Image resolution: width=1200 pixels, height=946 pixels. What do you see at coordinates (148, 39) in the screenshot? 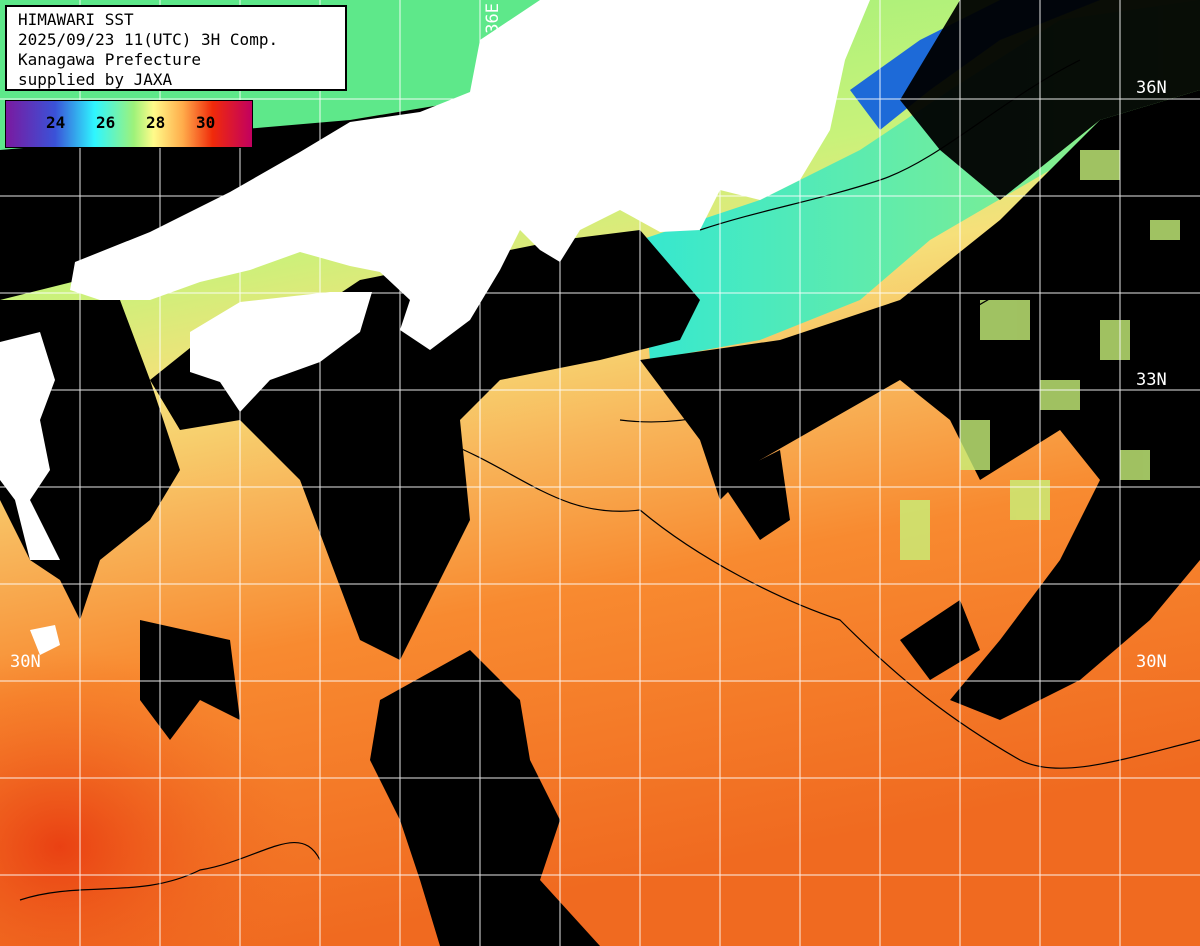
I see `timestamp-line: 2025/09/23 11(UTC) 3H Comp.` at bounding box center [148, 39].